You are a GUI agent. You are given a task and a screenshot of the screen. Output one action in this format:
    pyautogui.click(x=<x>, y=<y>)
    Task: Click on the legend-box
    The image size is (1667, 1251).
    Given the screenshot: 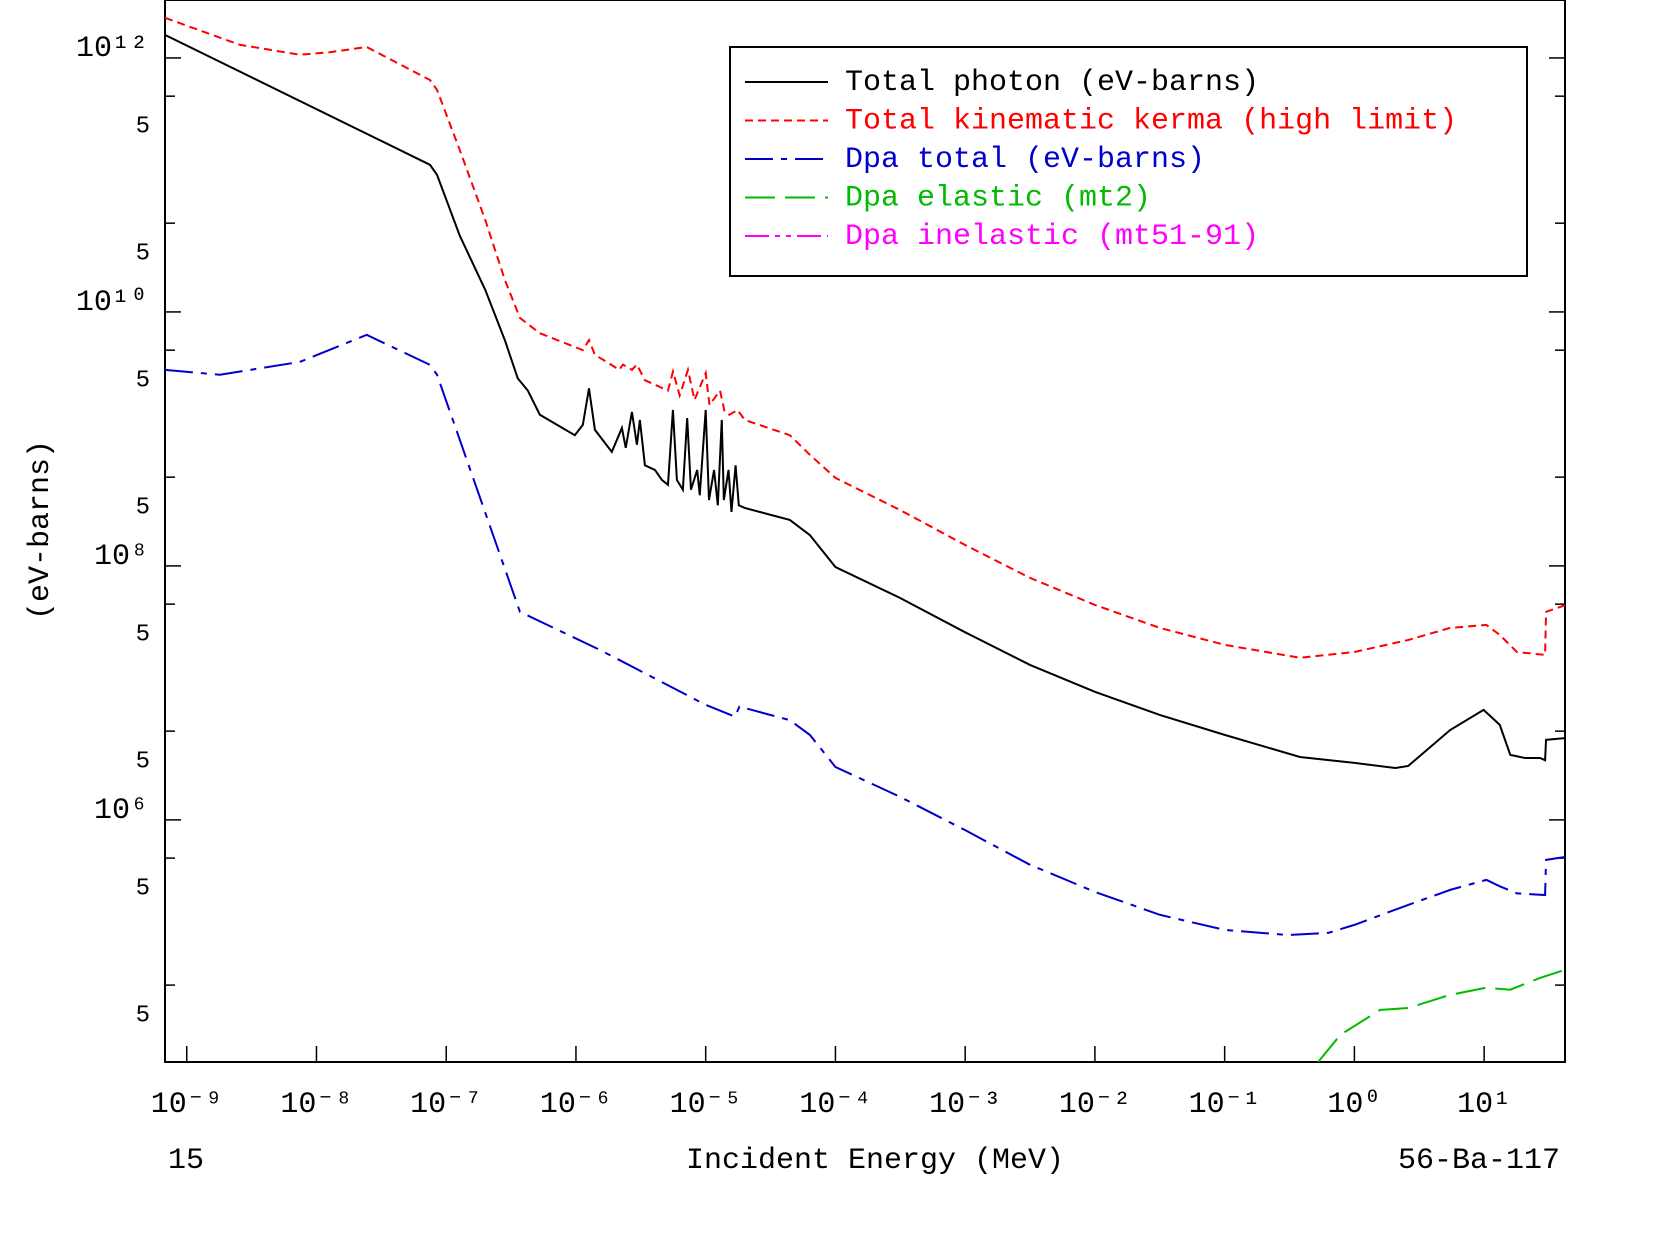 What is the action you would take?
    pyautogui.click(x=1128, y=161)
    